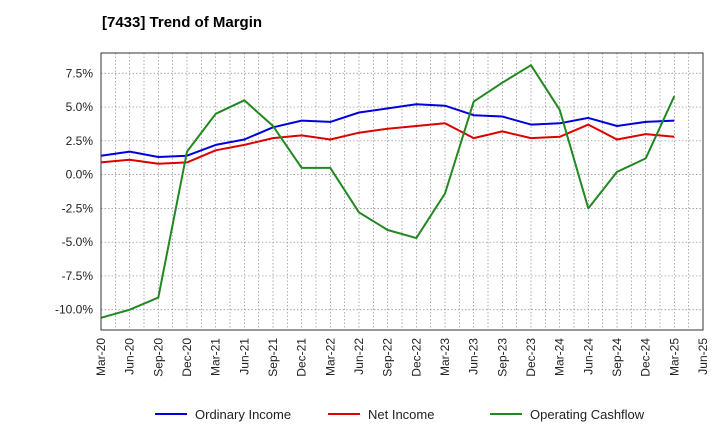 The width and height of the screenshot is (720, 440). Describe the element at coordinates (80, 73) in the screenshot. I see `y-tick-label: 7.5%` at that location.